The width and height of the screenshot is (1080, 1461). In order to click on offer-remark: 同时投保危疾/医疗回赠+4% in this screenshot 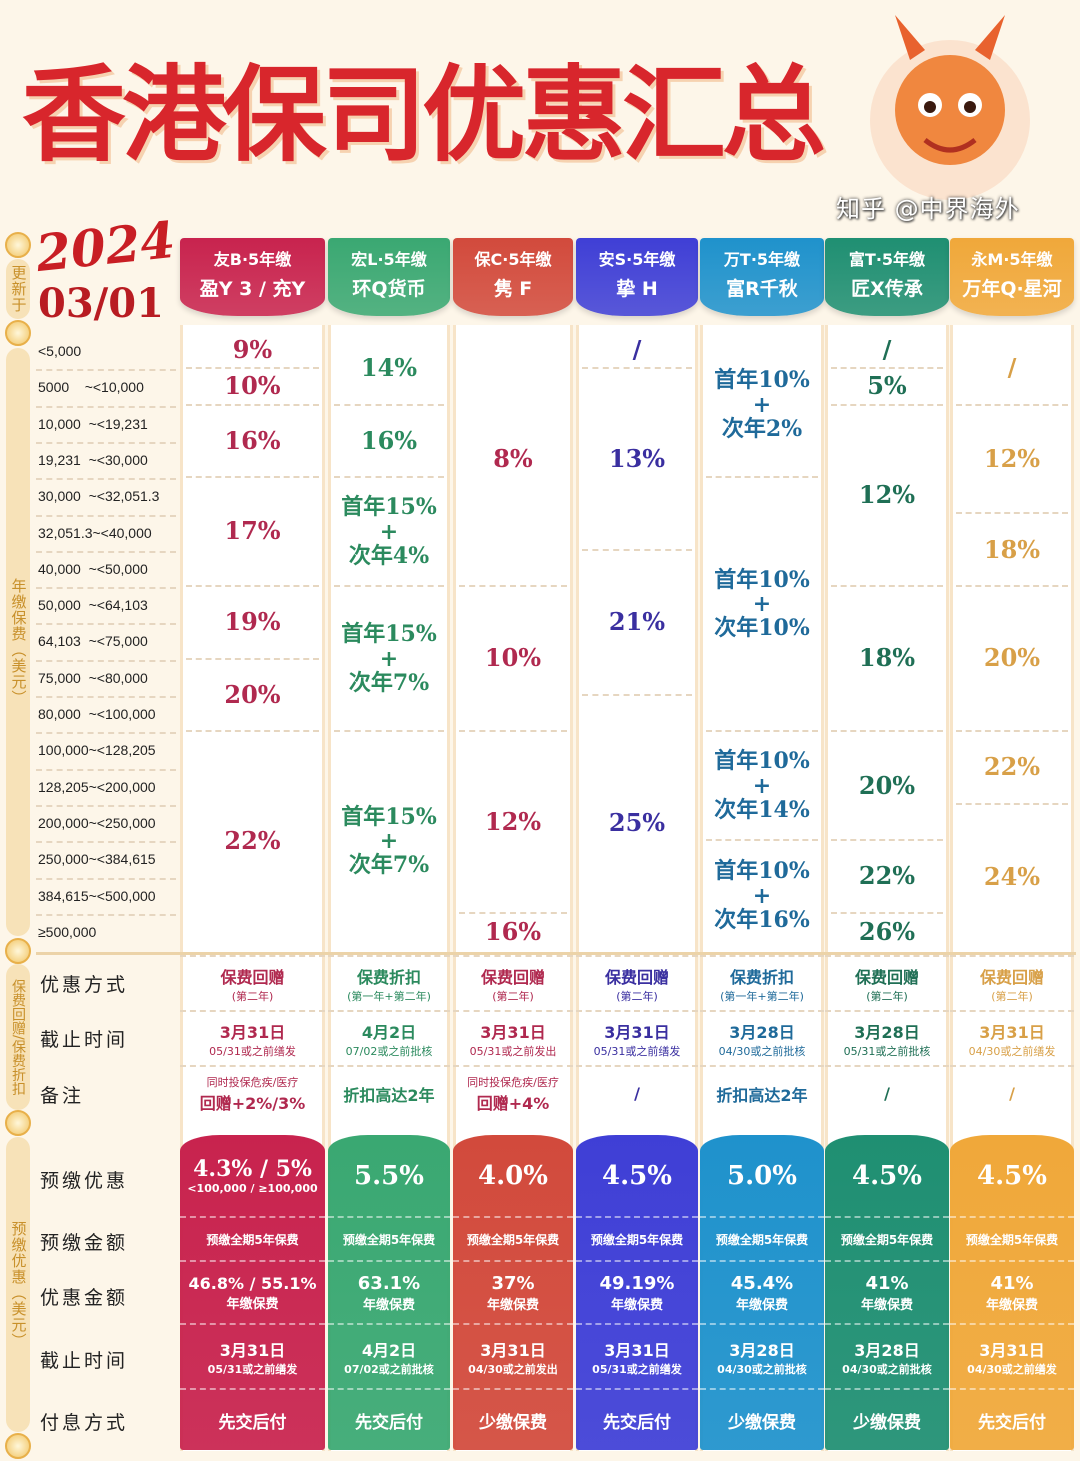, I will do `click(513, 1092)`.